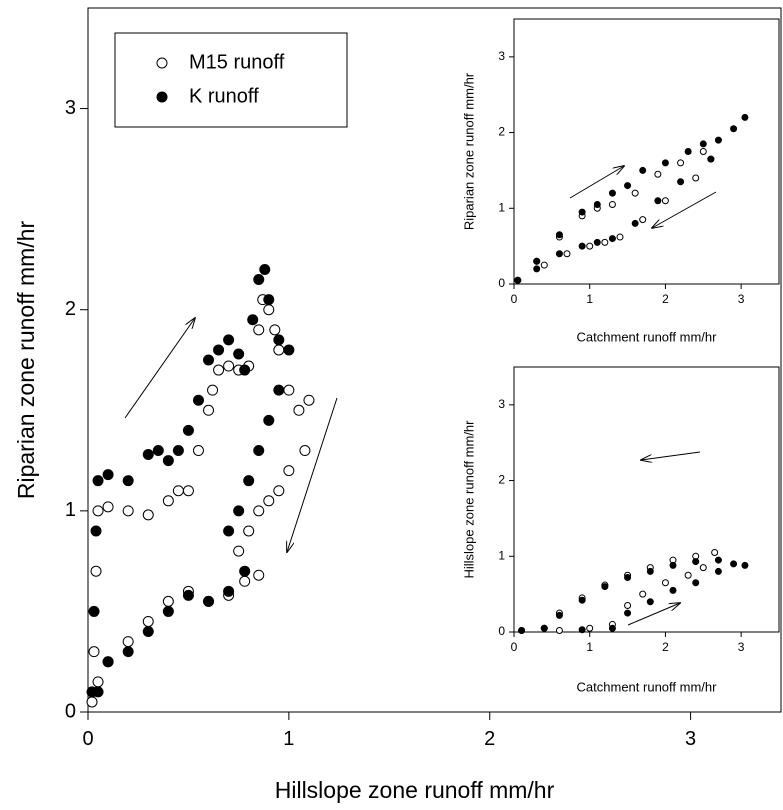 The height and width of the screenshot is (810, 783). Describe the element at coordinates (415, 790) in the screenshot. I see `x-axis-label: Hillslope zone runoff mm/hr` at that location.